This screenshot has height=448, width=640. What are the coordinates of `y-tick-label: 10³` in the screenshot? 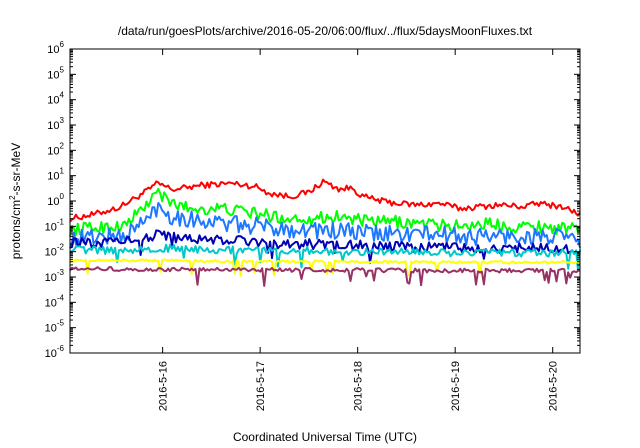 It's located at (55, 124).